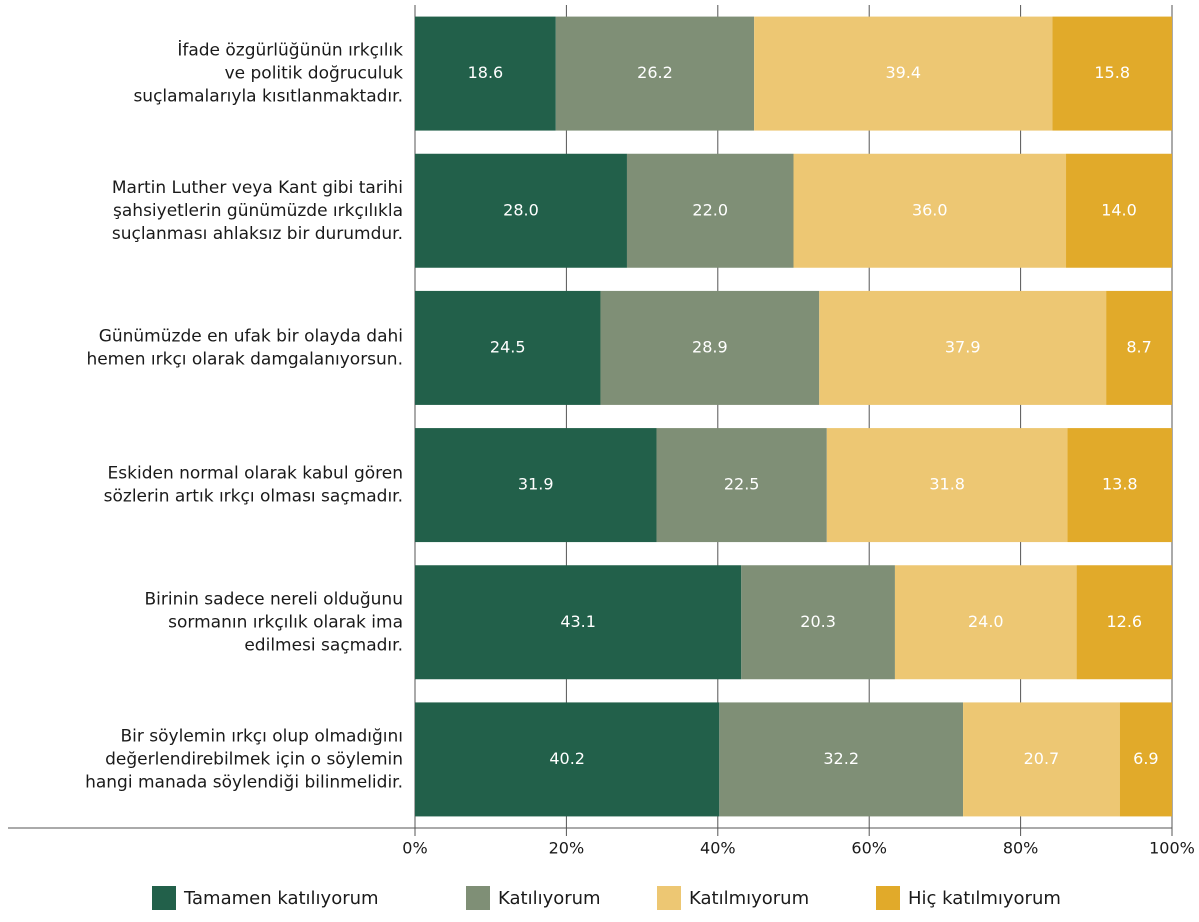 The width and height of the screenshot is (1199, 922). I want to click on data-label: 31.8, so click(947, 484).